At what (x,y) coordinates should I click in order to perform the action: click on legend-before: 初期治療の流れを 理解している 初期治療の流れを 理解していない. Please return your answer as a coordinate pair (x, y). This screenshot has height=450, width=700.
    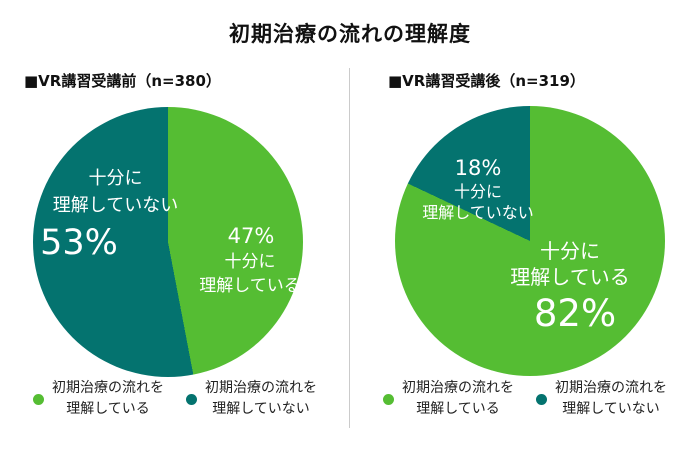
    Looking at the image, I should click on (175, 399).